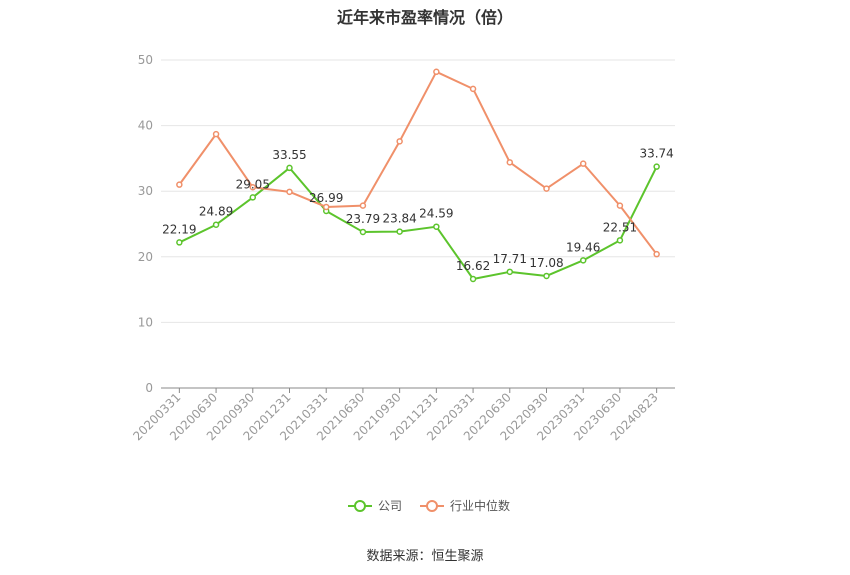  Describe the element at coordinates (473, 266) in the screenshot. I see `data-label: 16.62` at that location.